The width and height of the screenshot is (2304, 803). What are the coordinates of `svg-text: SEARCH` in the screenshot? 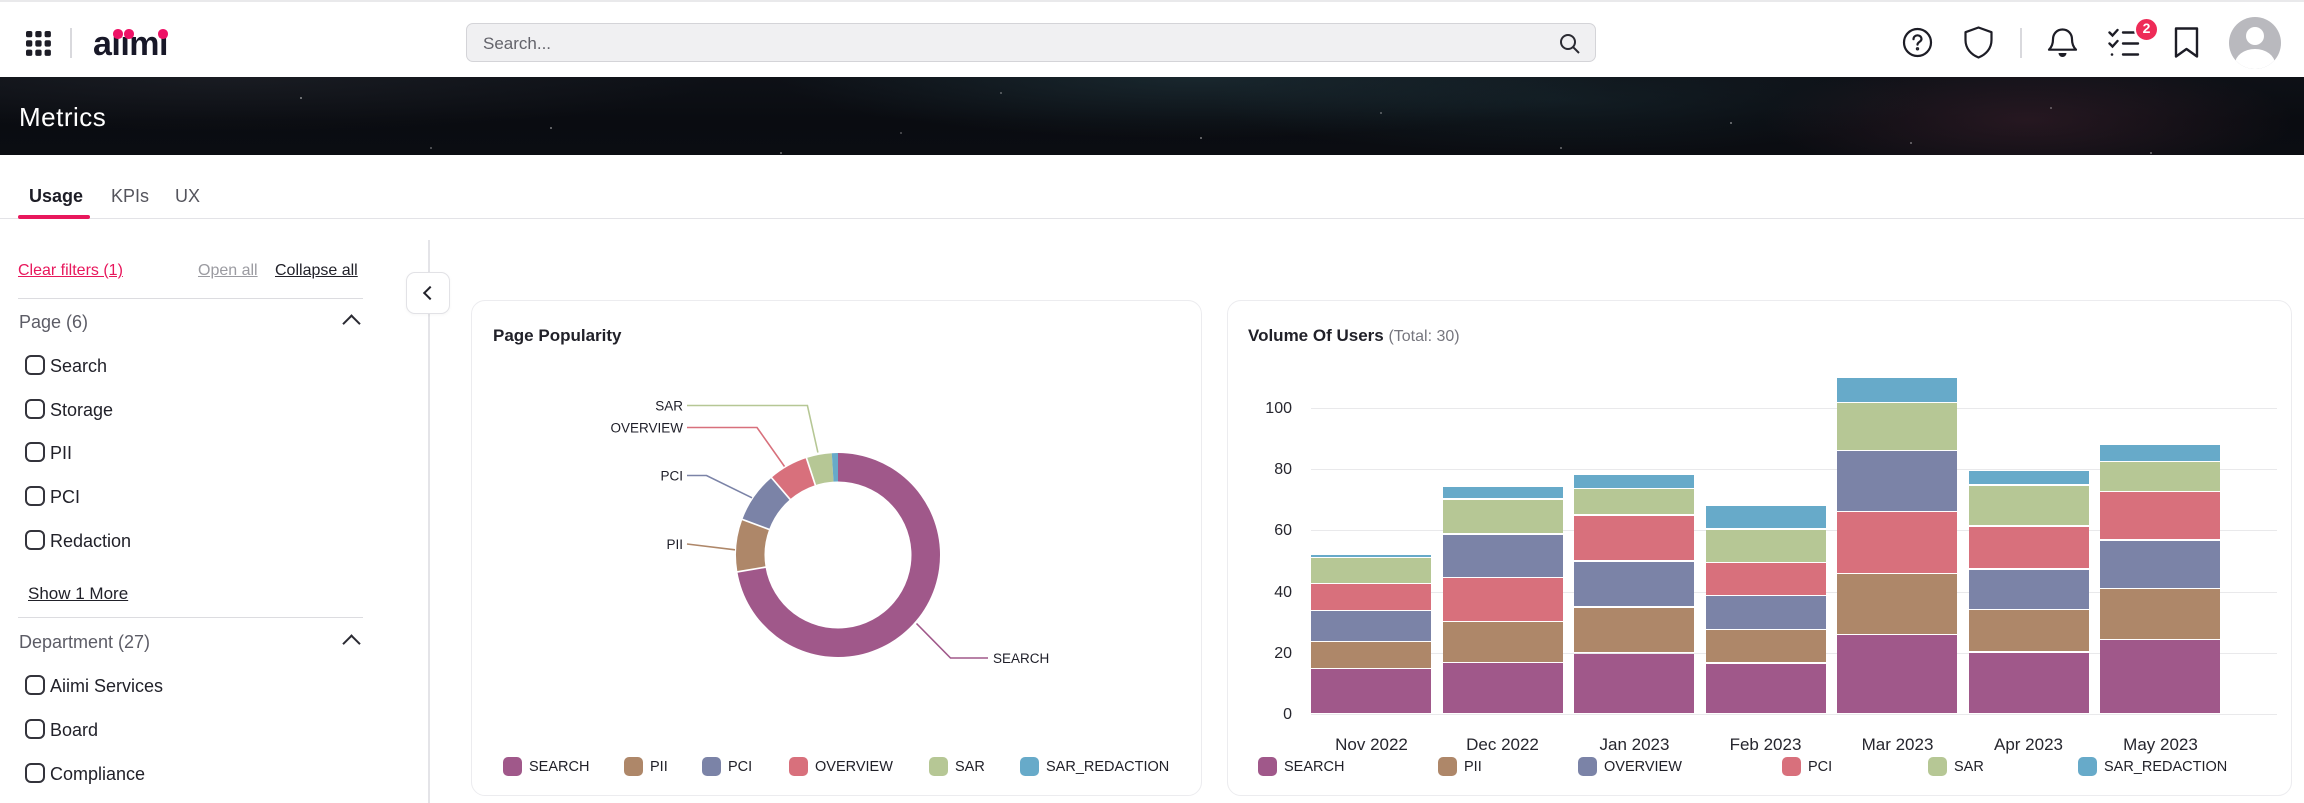 It's located at (1021, 658).